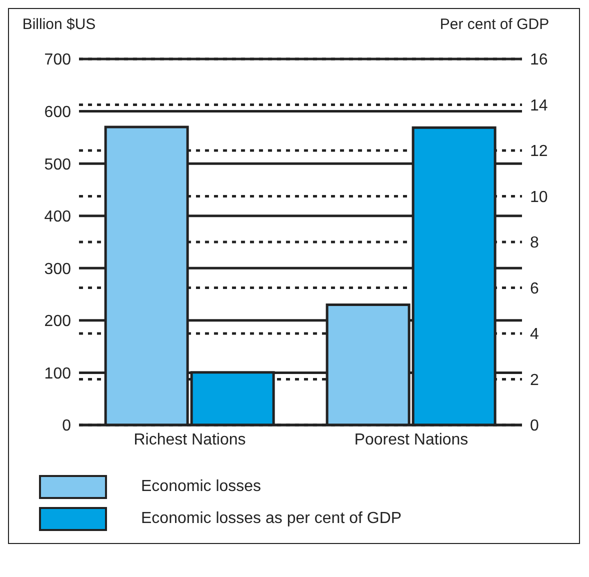 The image size is (589, 577). I want to click on y2-tick-label: 6, so click(534, 289).